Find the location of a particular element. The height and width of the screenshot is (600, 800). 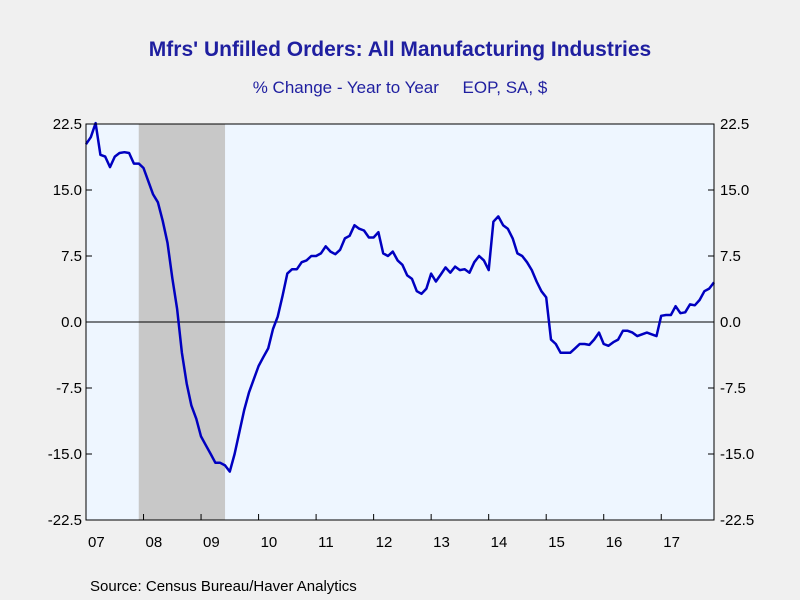

y-tick-label-left: 22.5 is located at coordinates (67, 124).